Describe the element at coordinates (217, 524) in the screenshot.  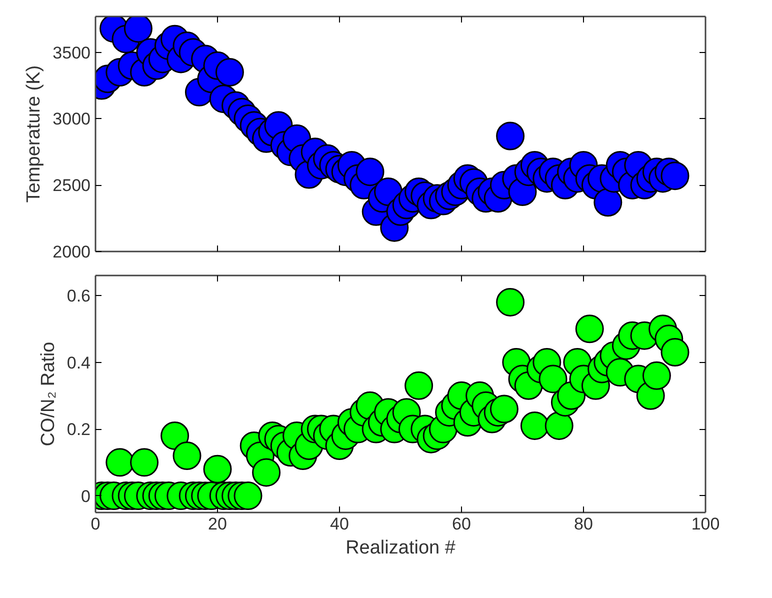
I see `x-tick-label: 20` at that location.